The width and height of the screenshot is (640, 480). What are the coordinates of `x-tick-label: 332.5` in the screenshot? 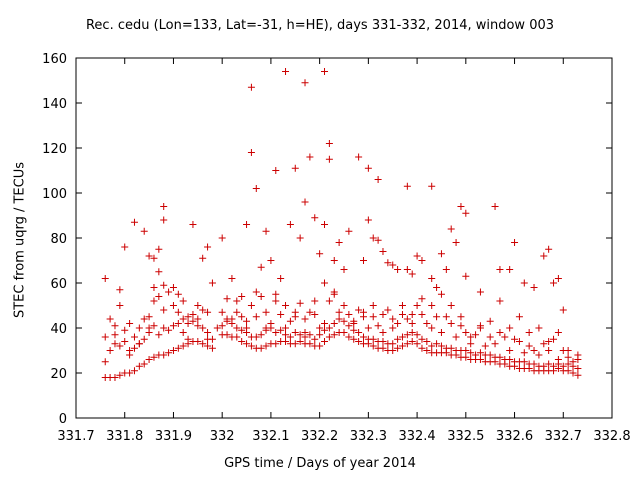 It's located at (465, 436).